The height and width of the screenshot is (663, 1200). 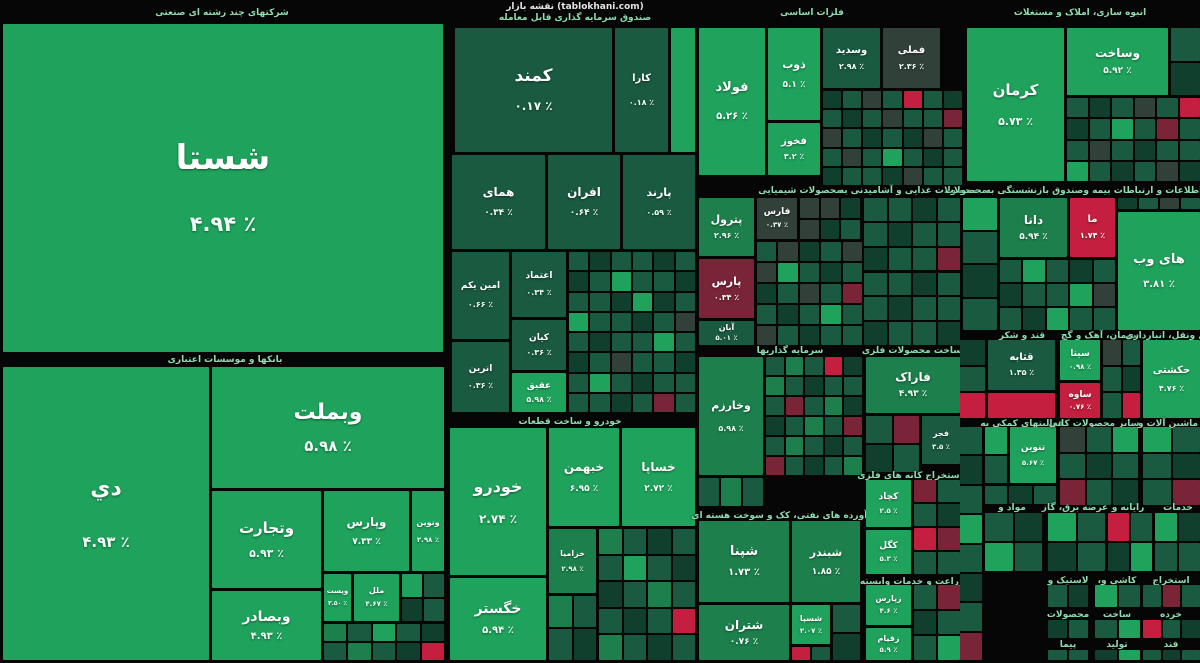 What do you see at coordinates (911, 58) in the screenshot?
I see `stock-tile: فملی ۲.۳۶ ٪` at bounding box center [911, 58].